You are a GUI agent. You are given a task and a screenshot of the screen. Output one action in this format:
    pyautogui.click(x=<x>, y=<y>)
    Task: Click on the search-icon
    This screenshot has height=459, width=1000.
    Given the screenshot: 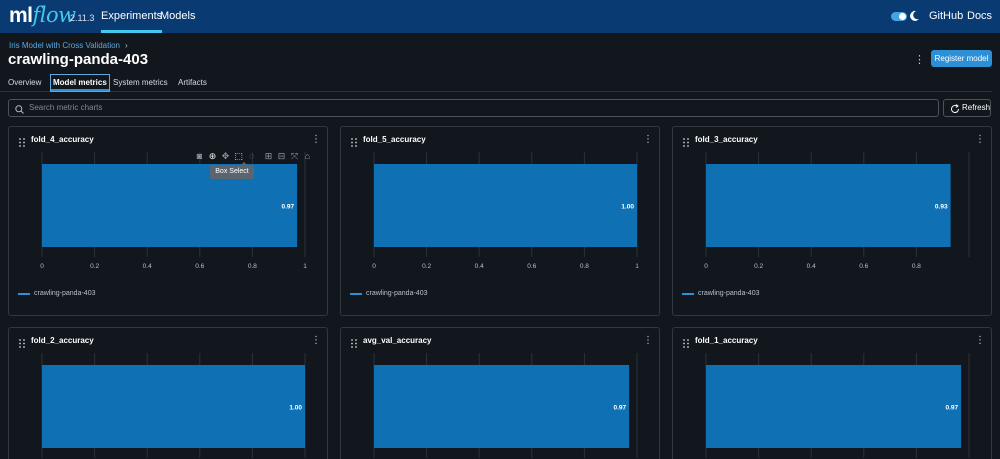 What is the action you would take?
    pyautogui.click(x=19, y=108)
    